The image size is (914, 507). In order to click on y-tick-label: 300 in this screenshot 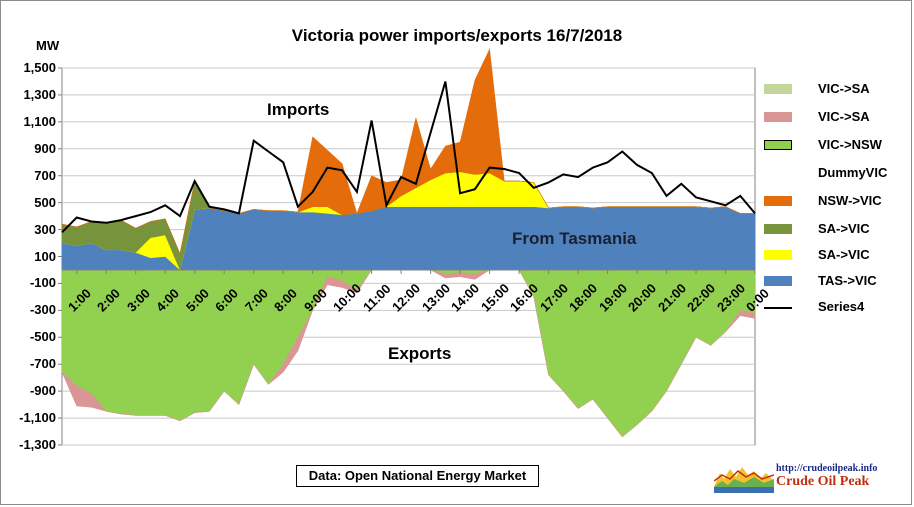, I will do `click(45, 229)`.